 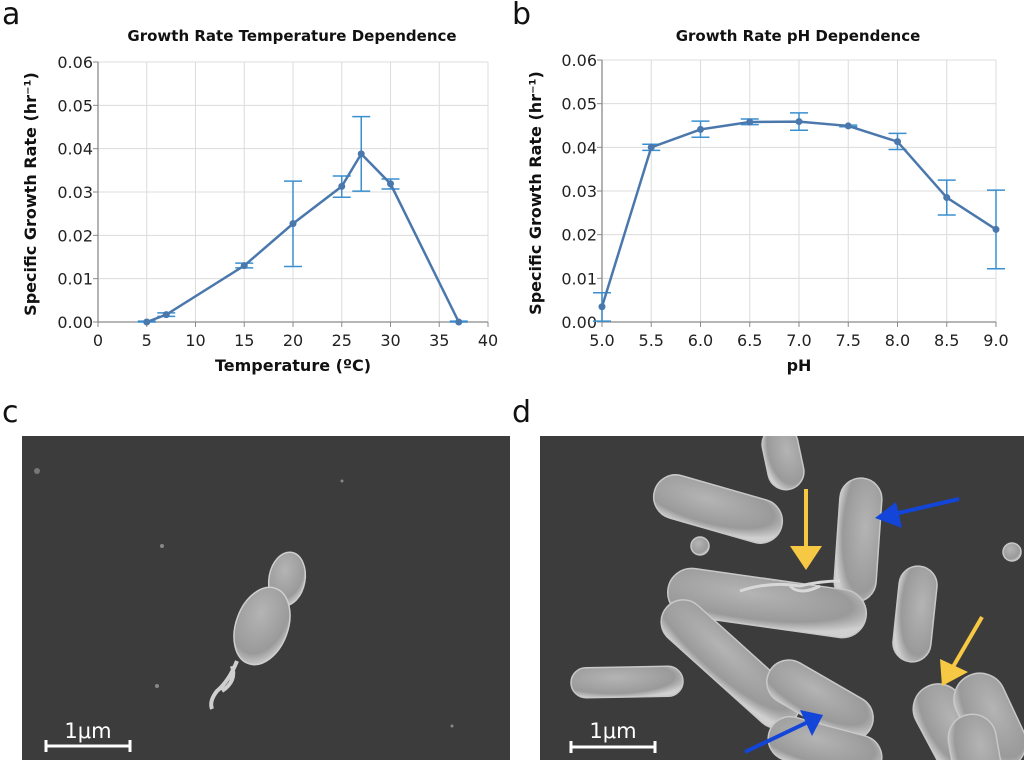 I want to click on x-tick-label: 7.0, so click(x=798, y=340).